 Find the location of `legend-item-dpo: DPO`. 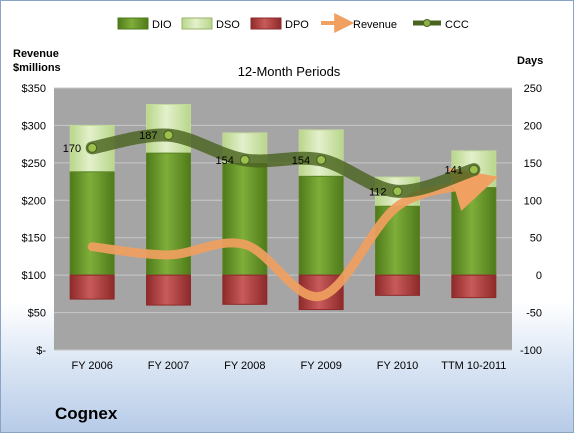

legend-item-dpo: DPO is located at coordinates (279, 24).